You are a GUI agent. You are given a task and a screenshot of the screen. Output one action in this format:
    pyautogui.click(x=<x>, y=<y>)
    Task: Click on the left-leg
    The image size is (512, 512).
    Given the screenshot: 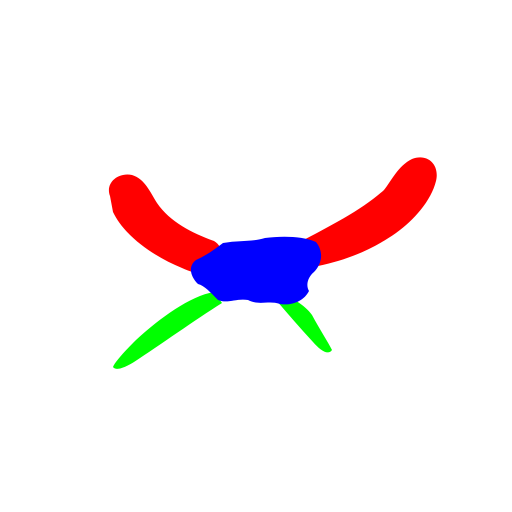 What is the action you would take?
    pyautogui.click(x=167, y=330)
    